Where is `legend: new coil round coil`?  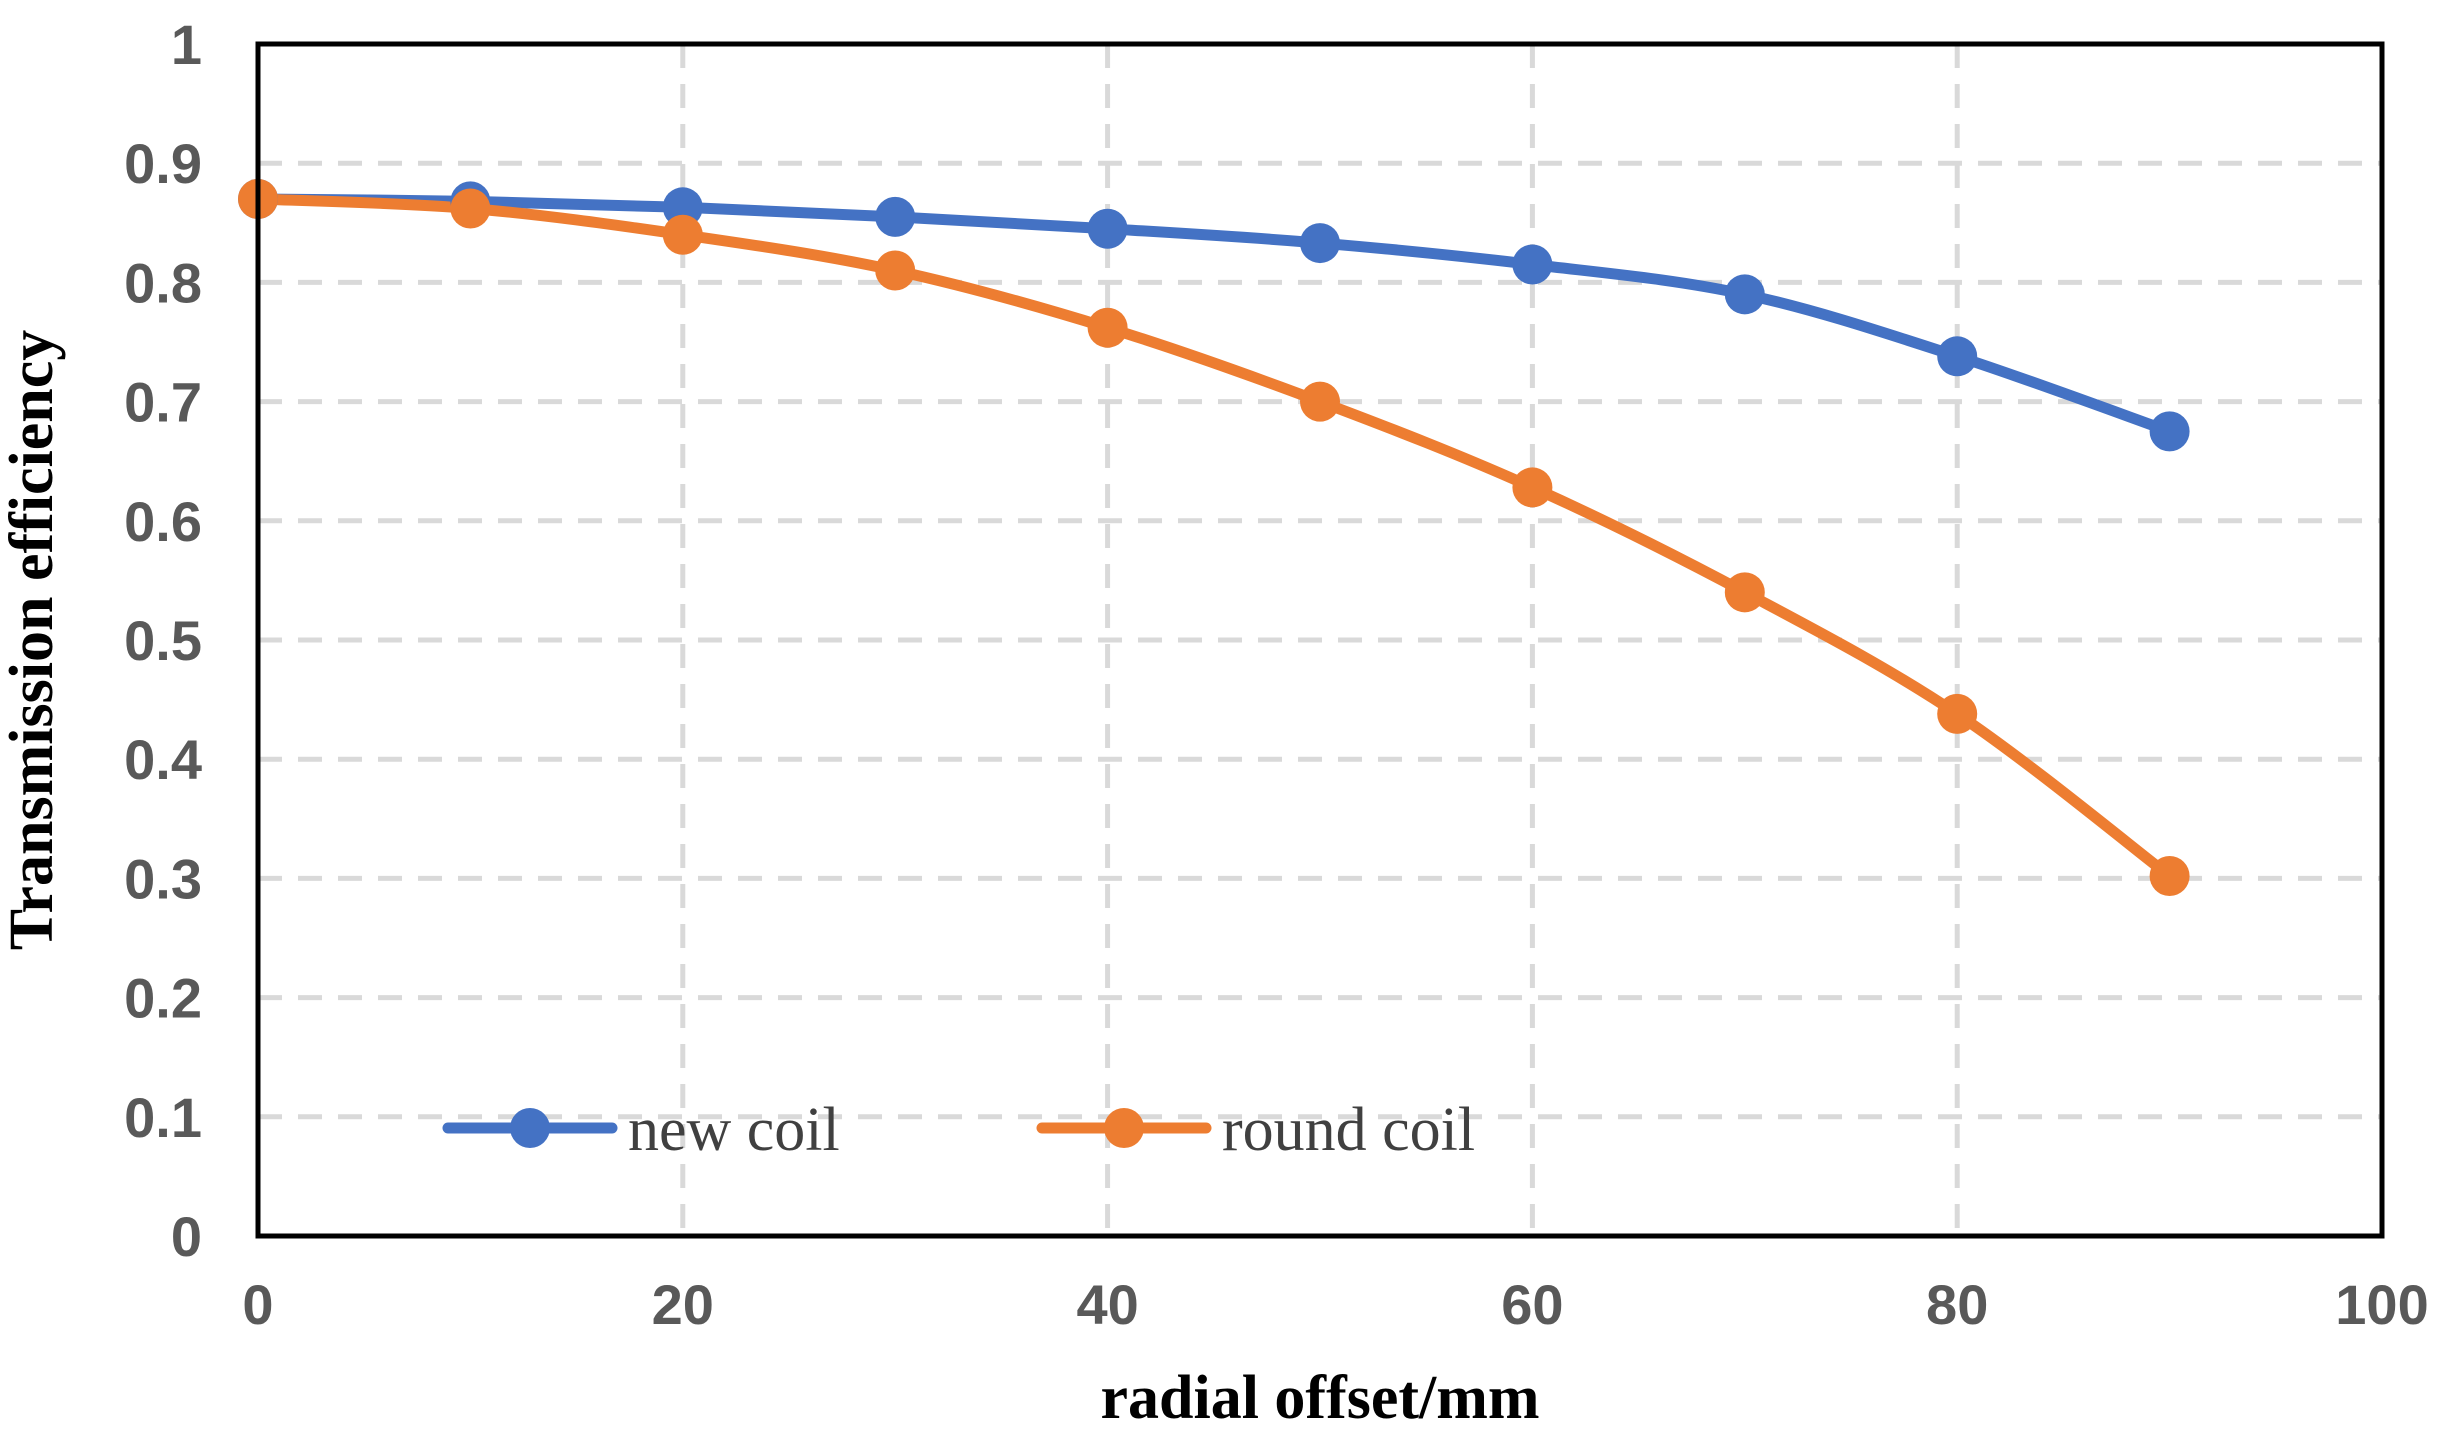 legend: new coil round coil is located at coordinates (958, 1130).